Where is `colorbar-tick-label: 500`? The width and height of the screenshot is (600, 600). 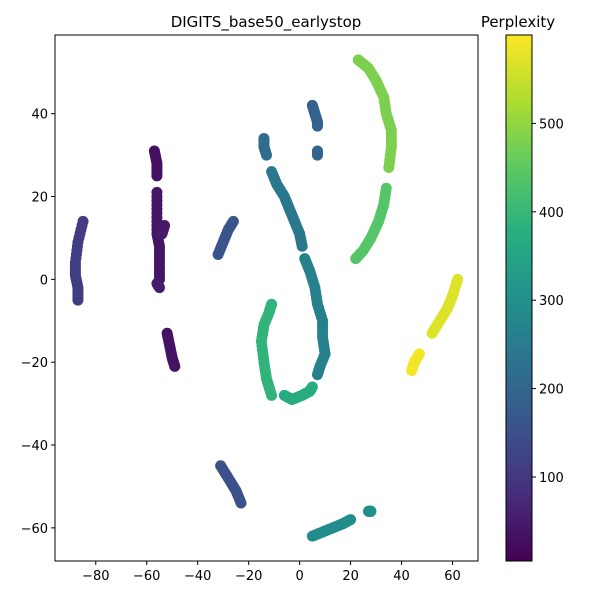
colorbar-tick-label: 500 is located at coordinates (551, 124).